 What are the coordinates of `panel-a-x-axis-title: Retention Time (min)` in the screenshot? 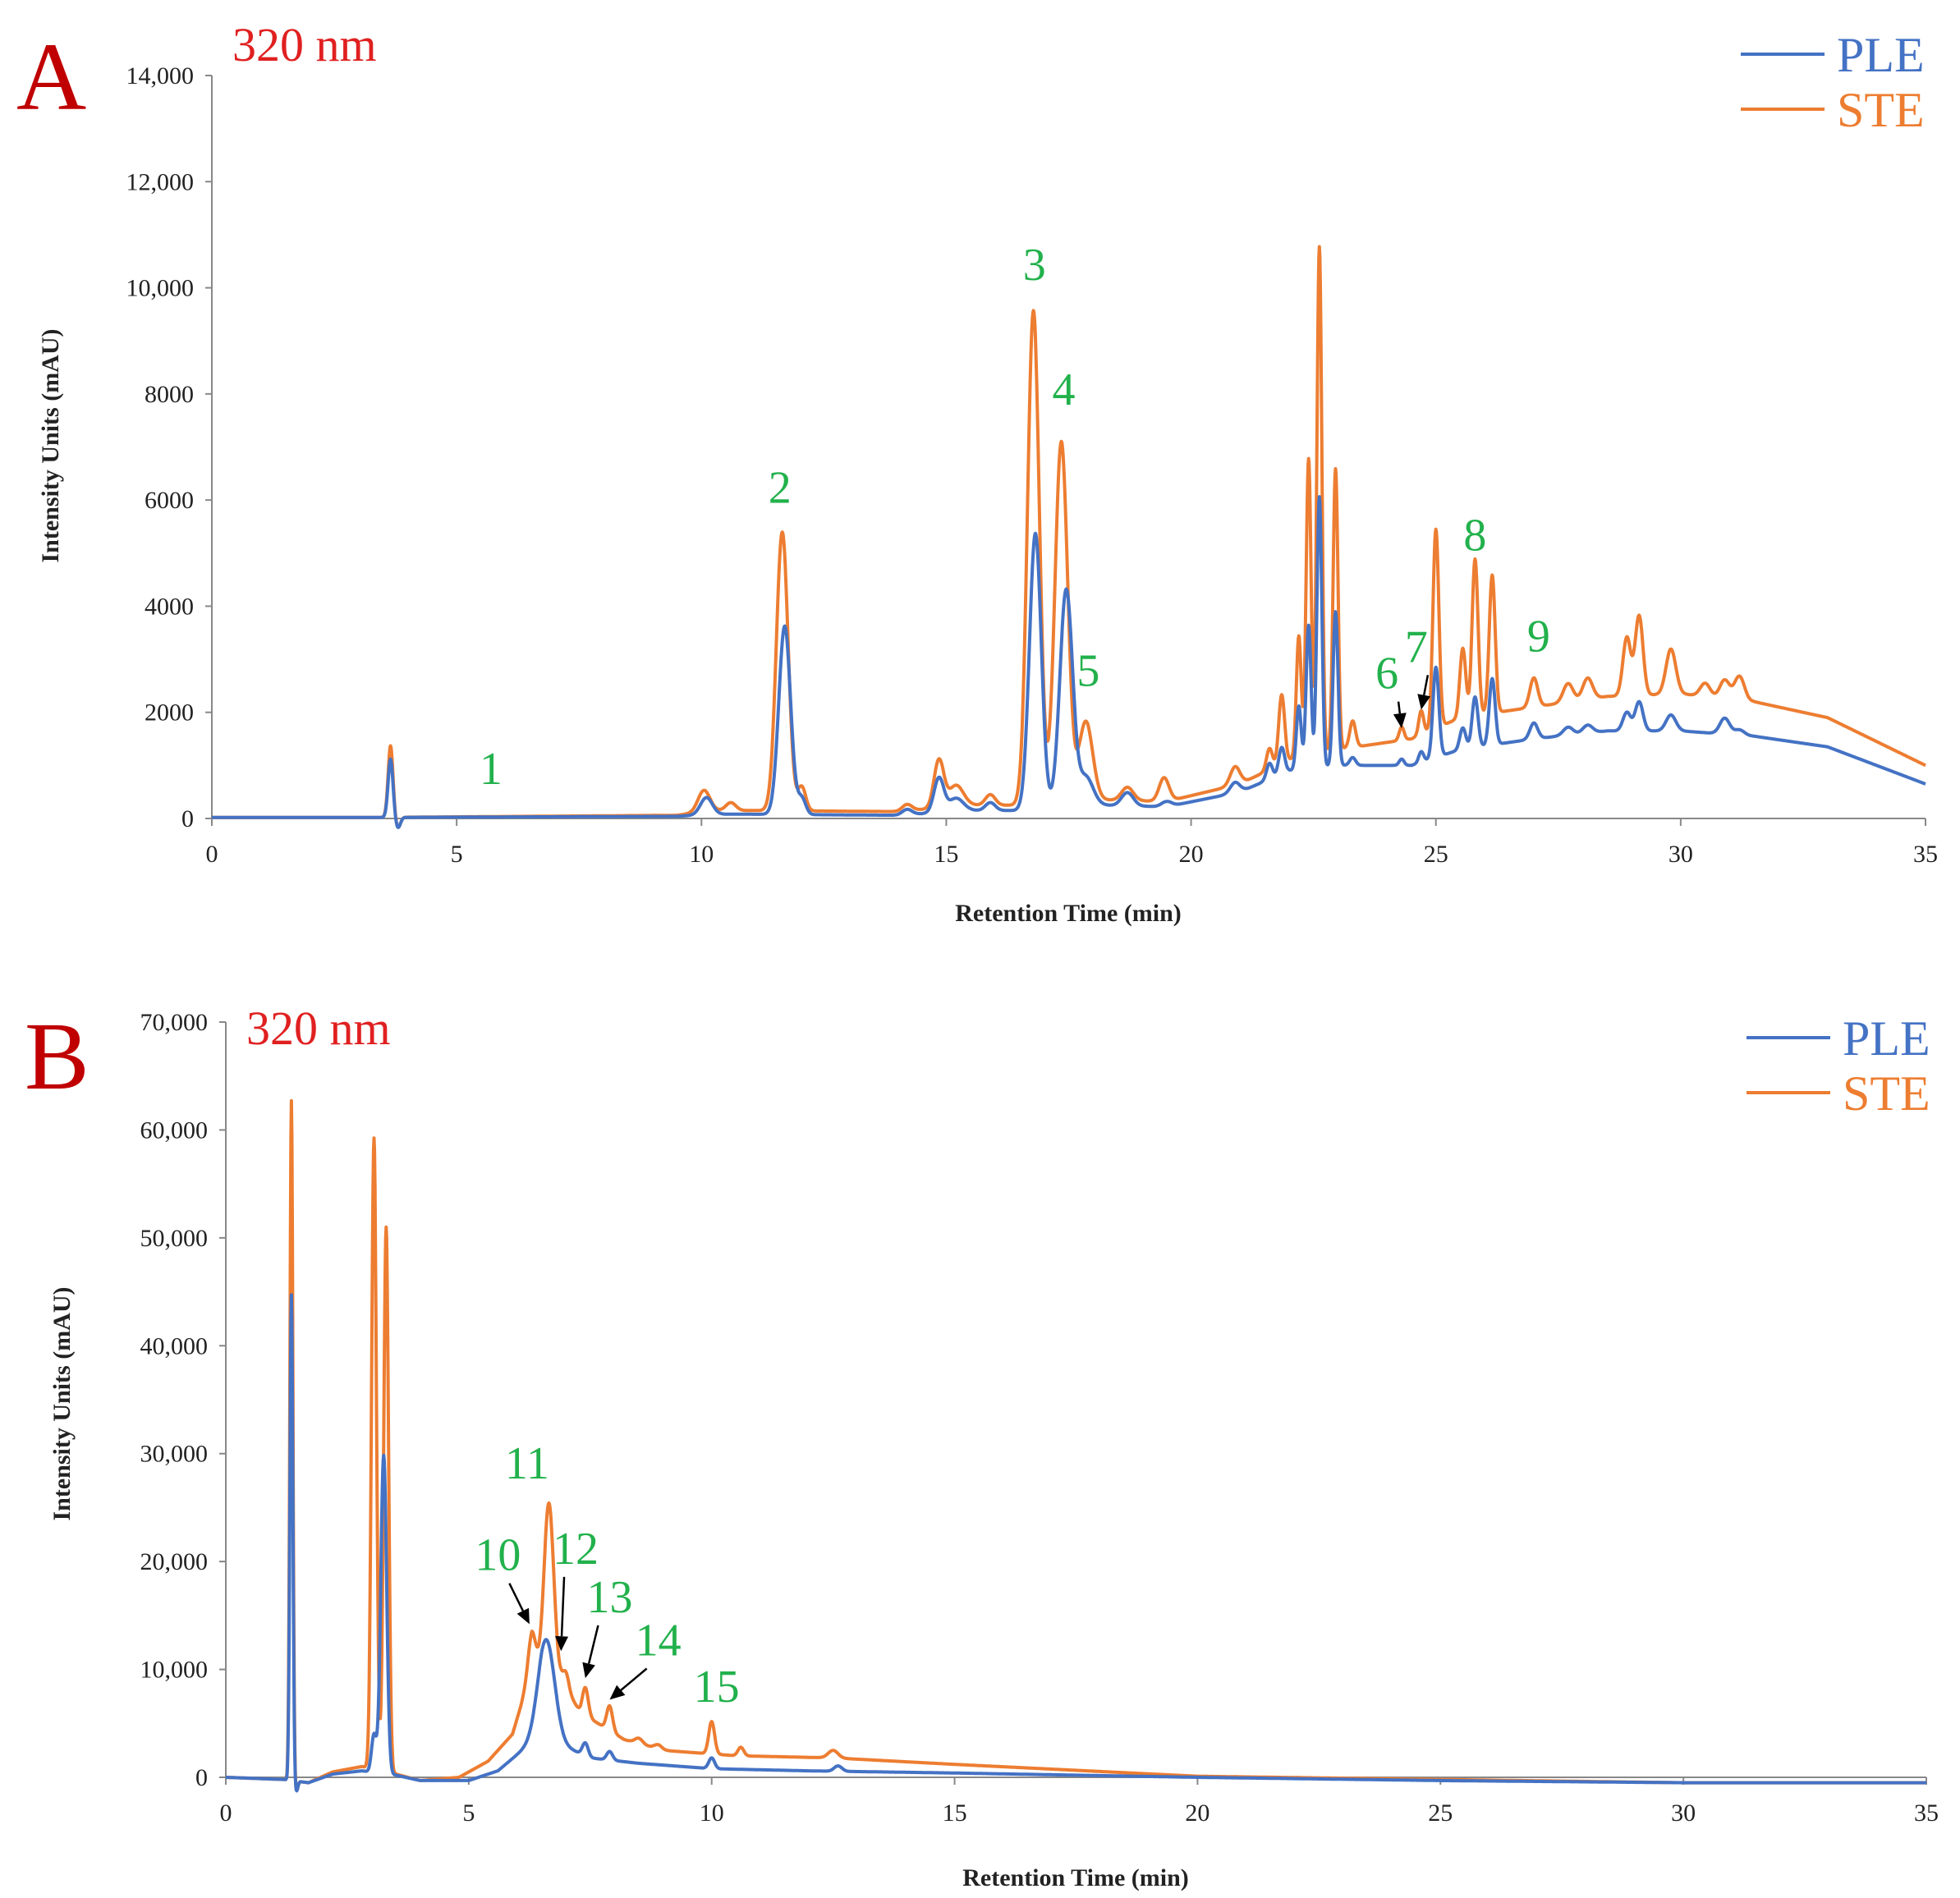 It's located at (1068, 913).